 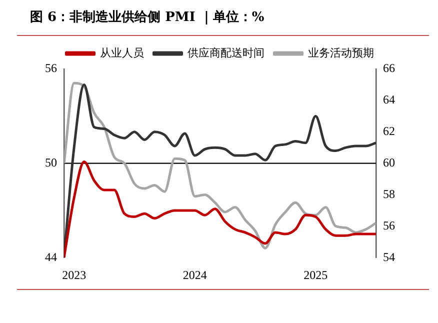 What do you see at coordinates (389, 68) in the screenshot?
I see `y2-tick-label: 66` at bounding box center [389, 68].